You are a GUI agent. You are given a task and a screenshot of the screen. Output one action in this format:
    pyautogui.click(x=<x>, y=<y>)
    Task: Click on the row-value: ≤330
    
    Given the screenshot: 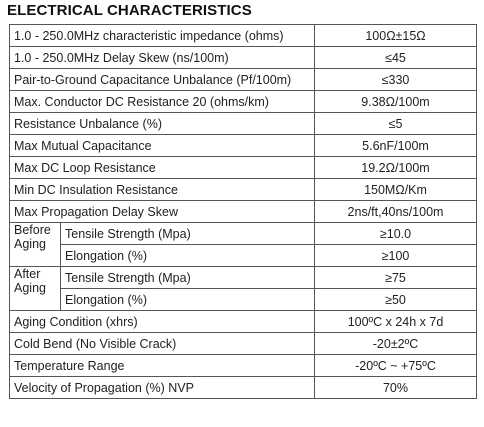 What is the action you would take?
    pyautogui.click(x=395, y=79)
    